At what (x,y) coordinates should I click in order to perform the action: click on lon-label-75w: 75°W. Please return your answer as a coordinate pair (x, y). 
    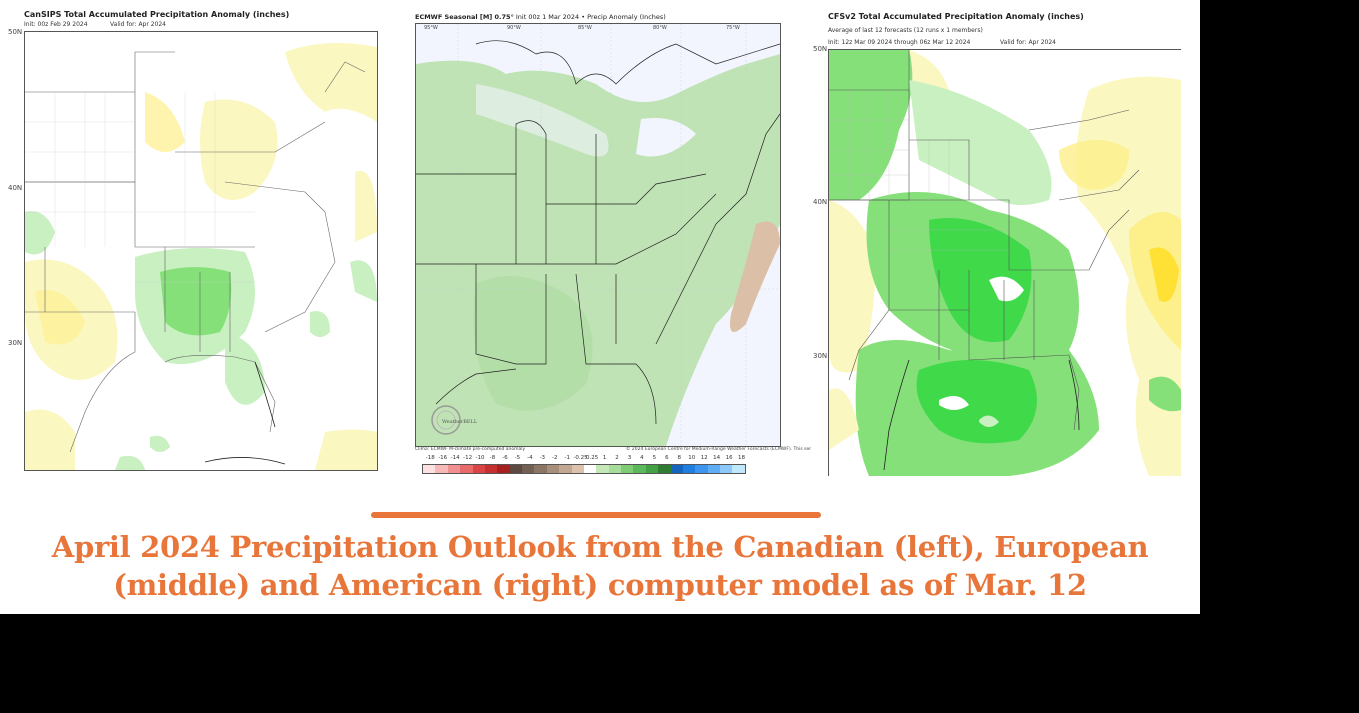
    Looking at the image, I should click on (733, 28).